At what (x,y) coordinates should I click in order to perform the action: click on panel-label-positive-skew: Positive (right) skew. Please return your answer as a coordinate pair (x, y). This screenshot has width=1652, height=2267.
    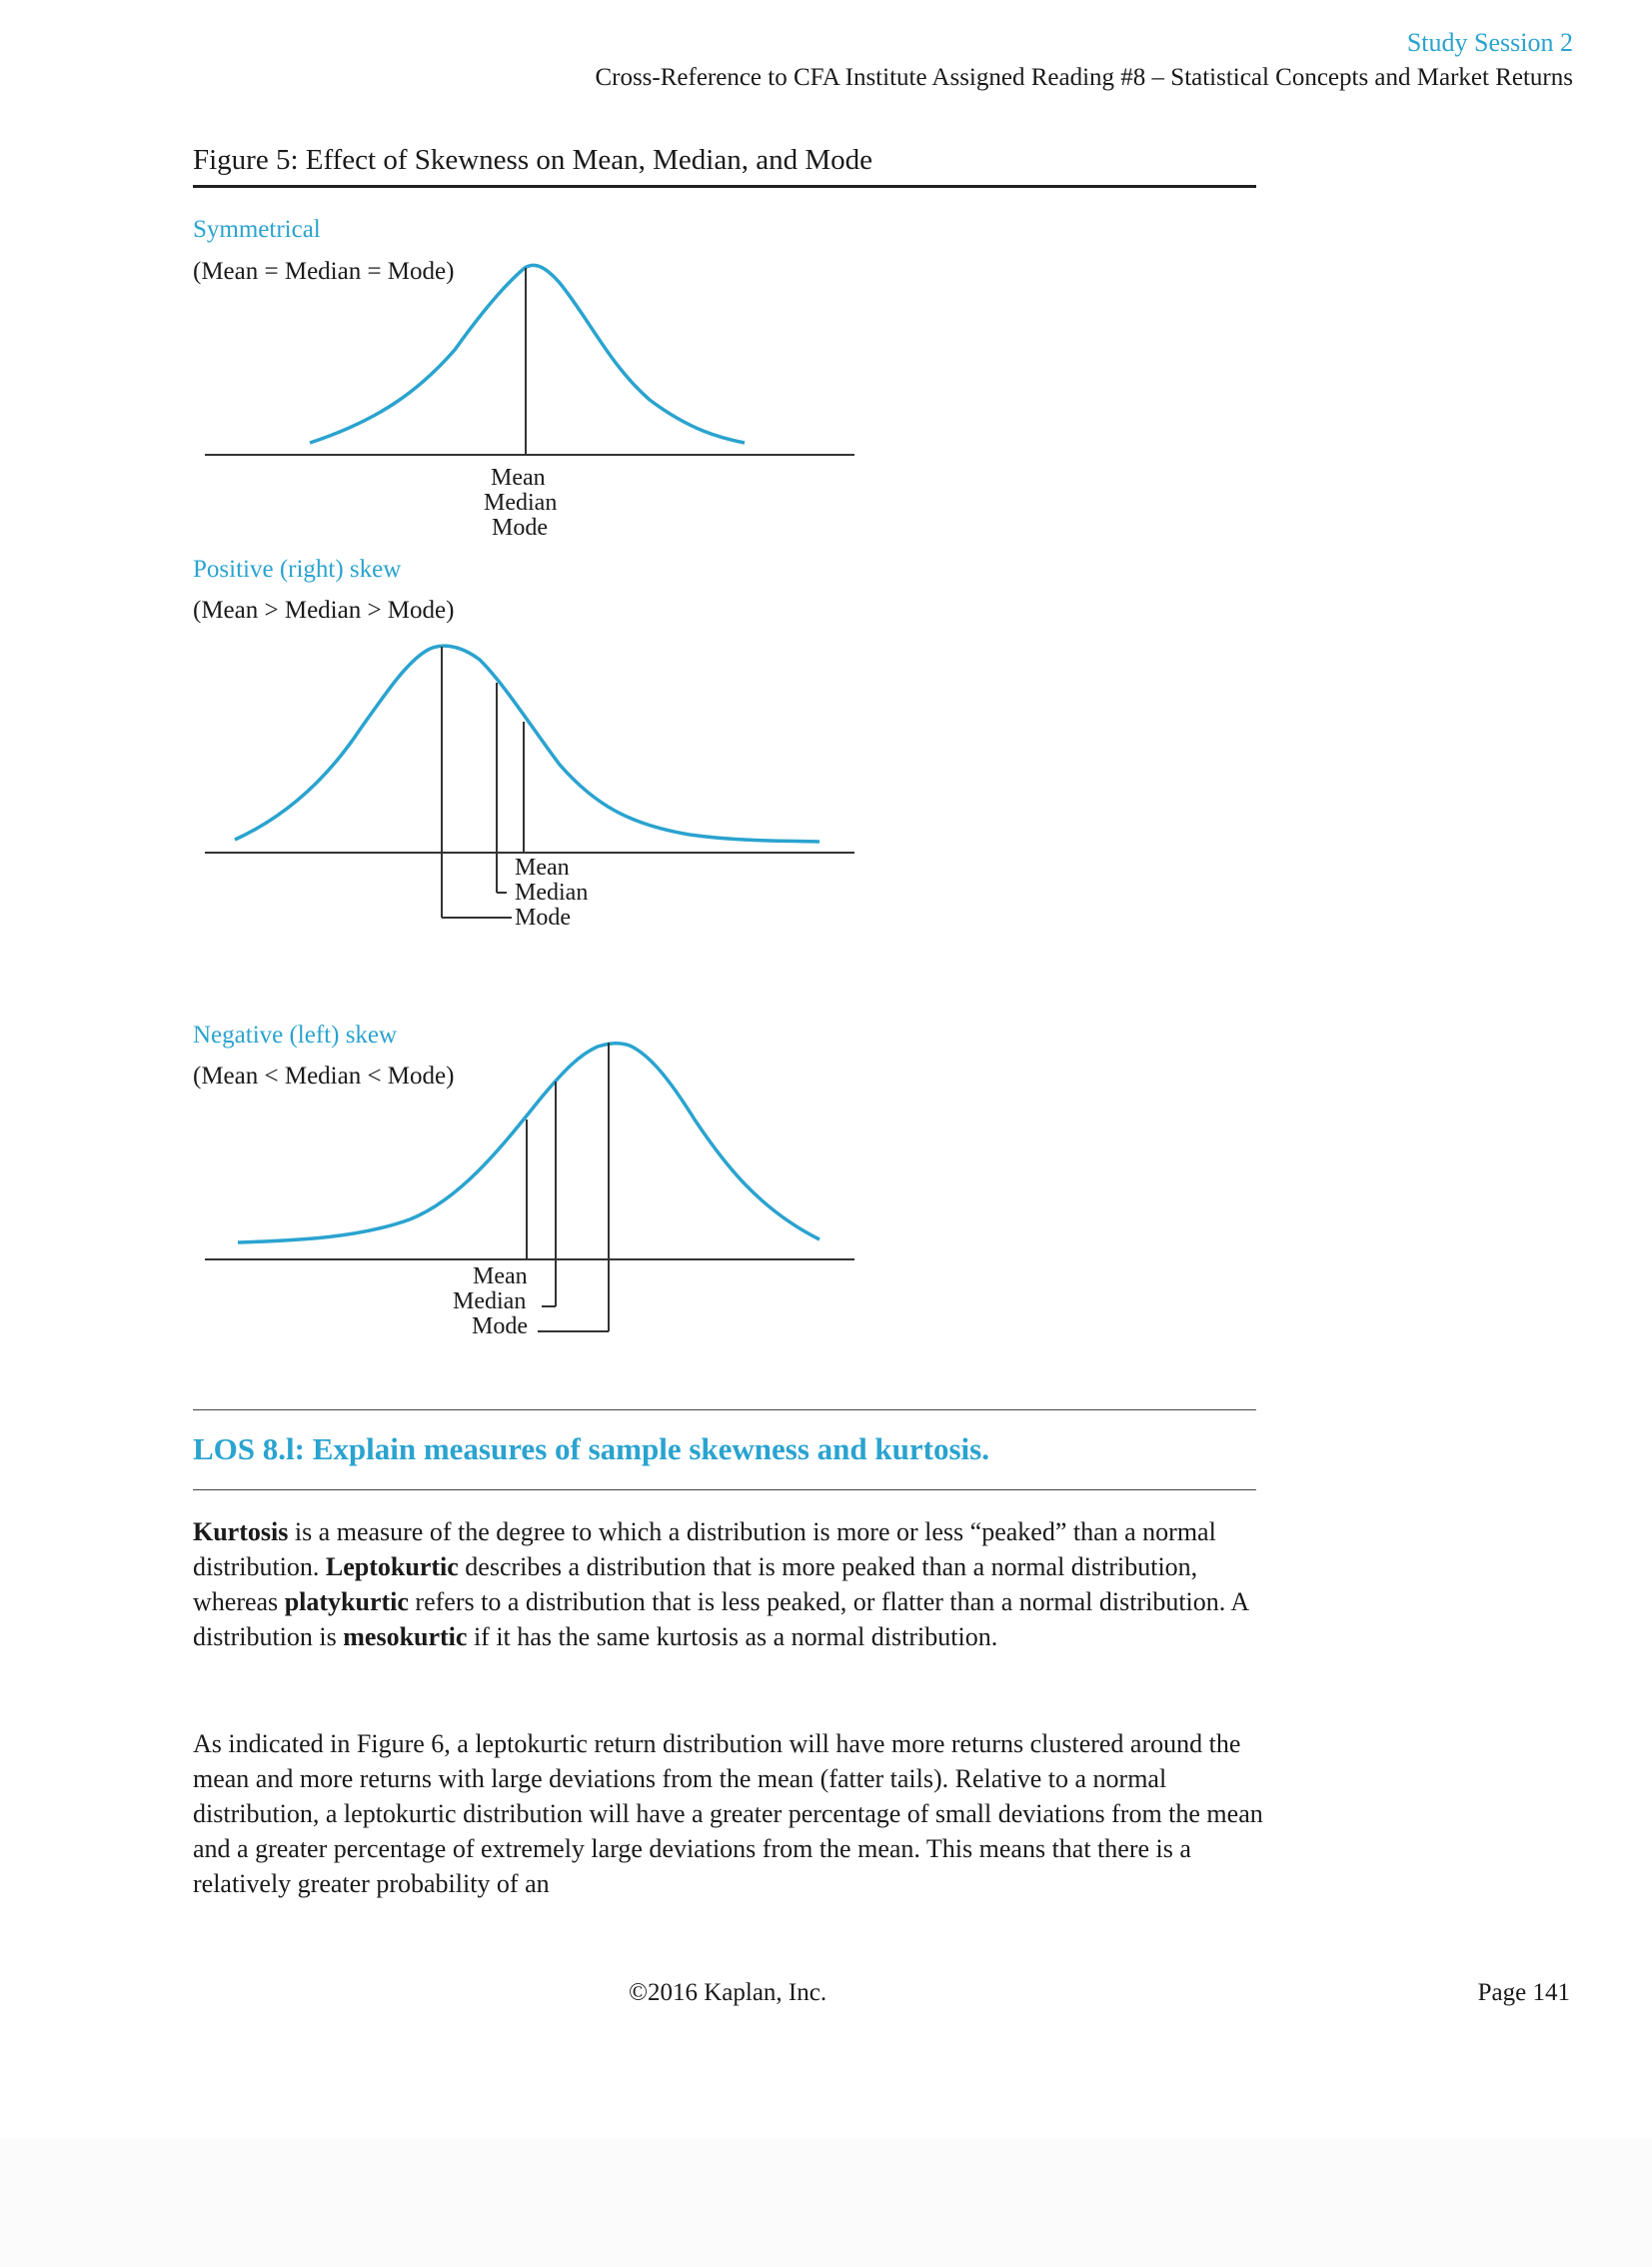
    Looking at the image, I should click on (297, 569).